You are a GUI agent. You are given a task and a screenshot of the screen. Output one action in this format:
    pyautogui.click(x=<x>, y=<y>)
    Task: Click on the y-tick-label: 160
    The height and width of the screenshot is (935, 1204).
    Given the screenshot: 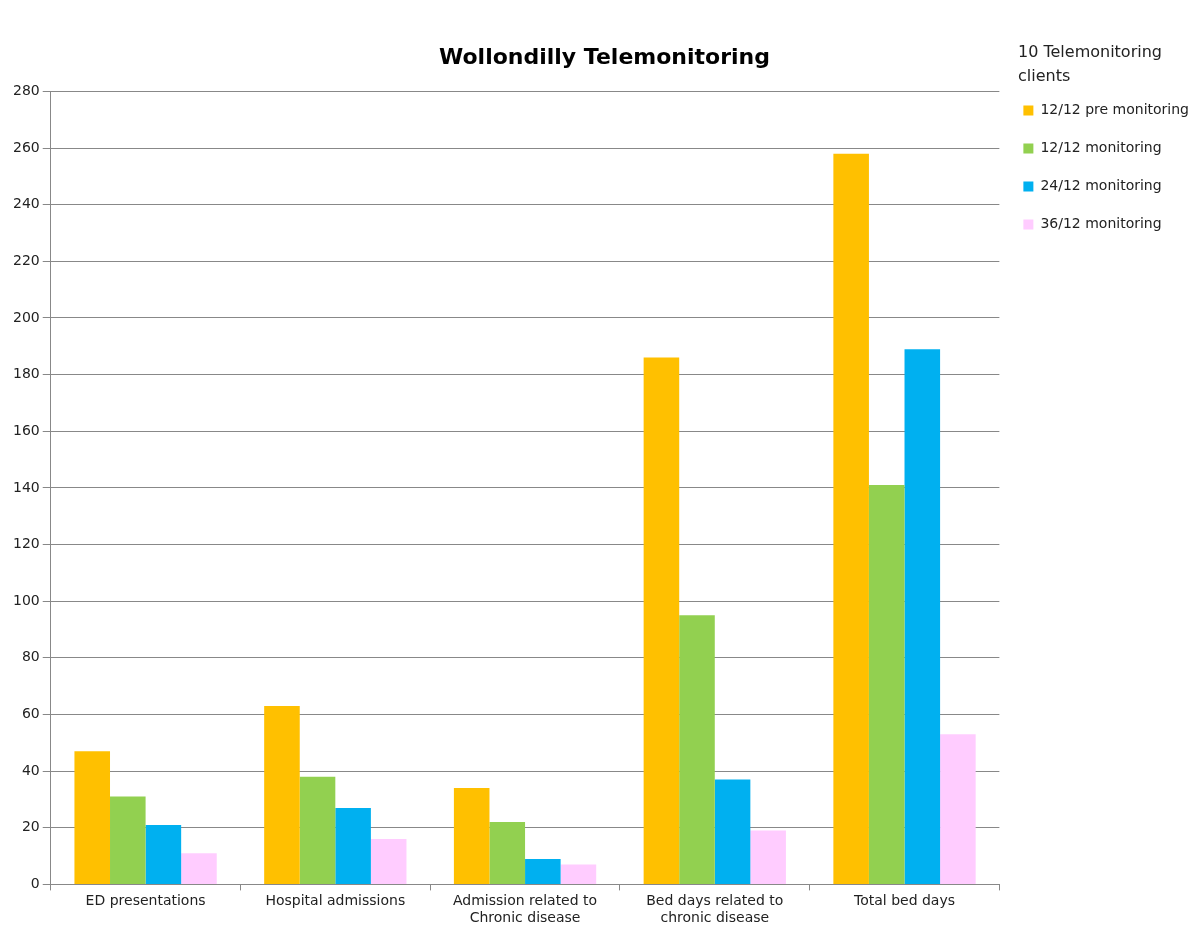 What is the action you would take?
    pyautogui.click(x=26, y=429)
    